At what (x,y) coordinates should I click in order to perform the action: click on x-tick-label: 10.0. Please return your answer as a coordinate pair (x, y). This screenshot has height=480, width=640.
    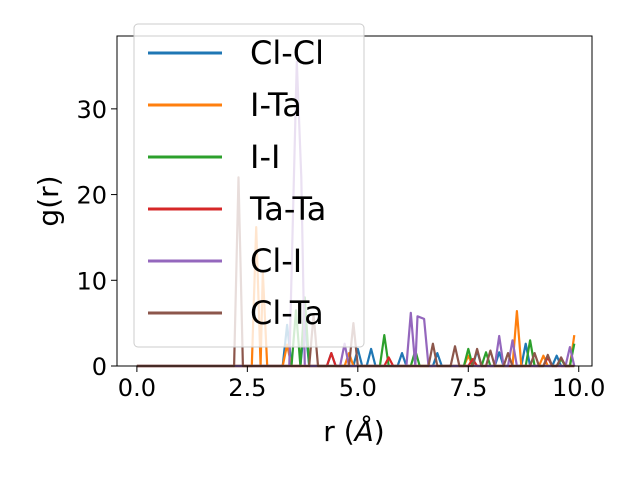
    Looking at the image, I should click on (578, 388).